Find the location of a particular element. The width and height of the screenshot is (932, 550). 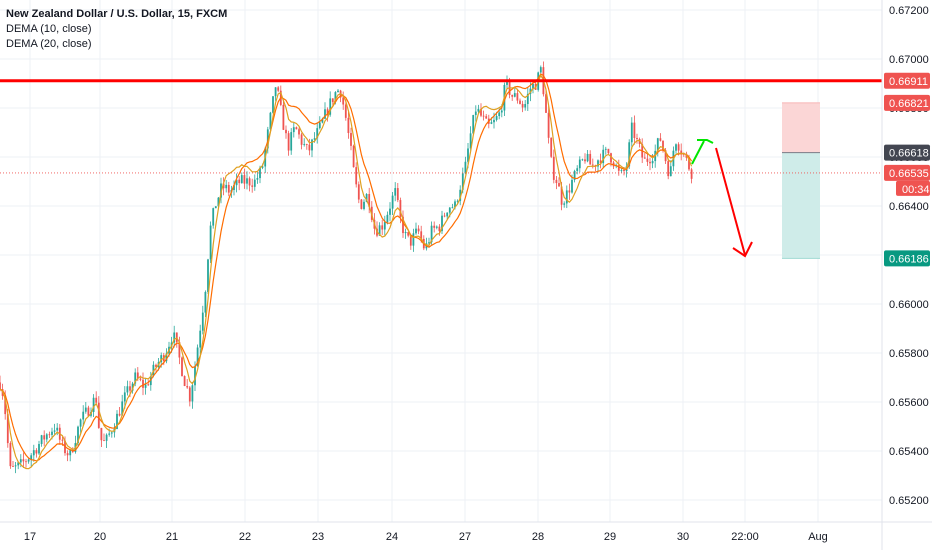

x-tick-label: 22 is located at coordinates (245, 537).